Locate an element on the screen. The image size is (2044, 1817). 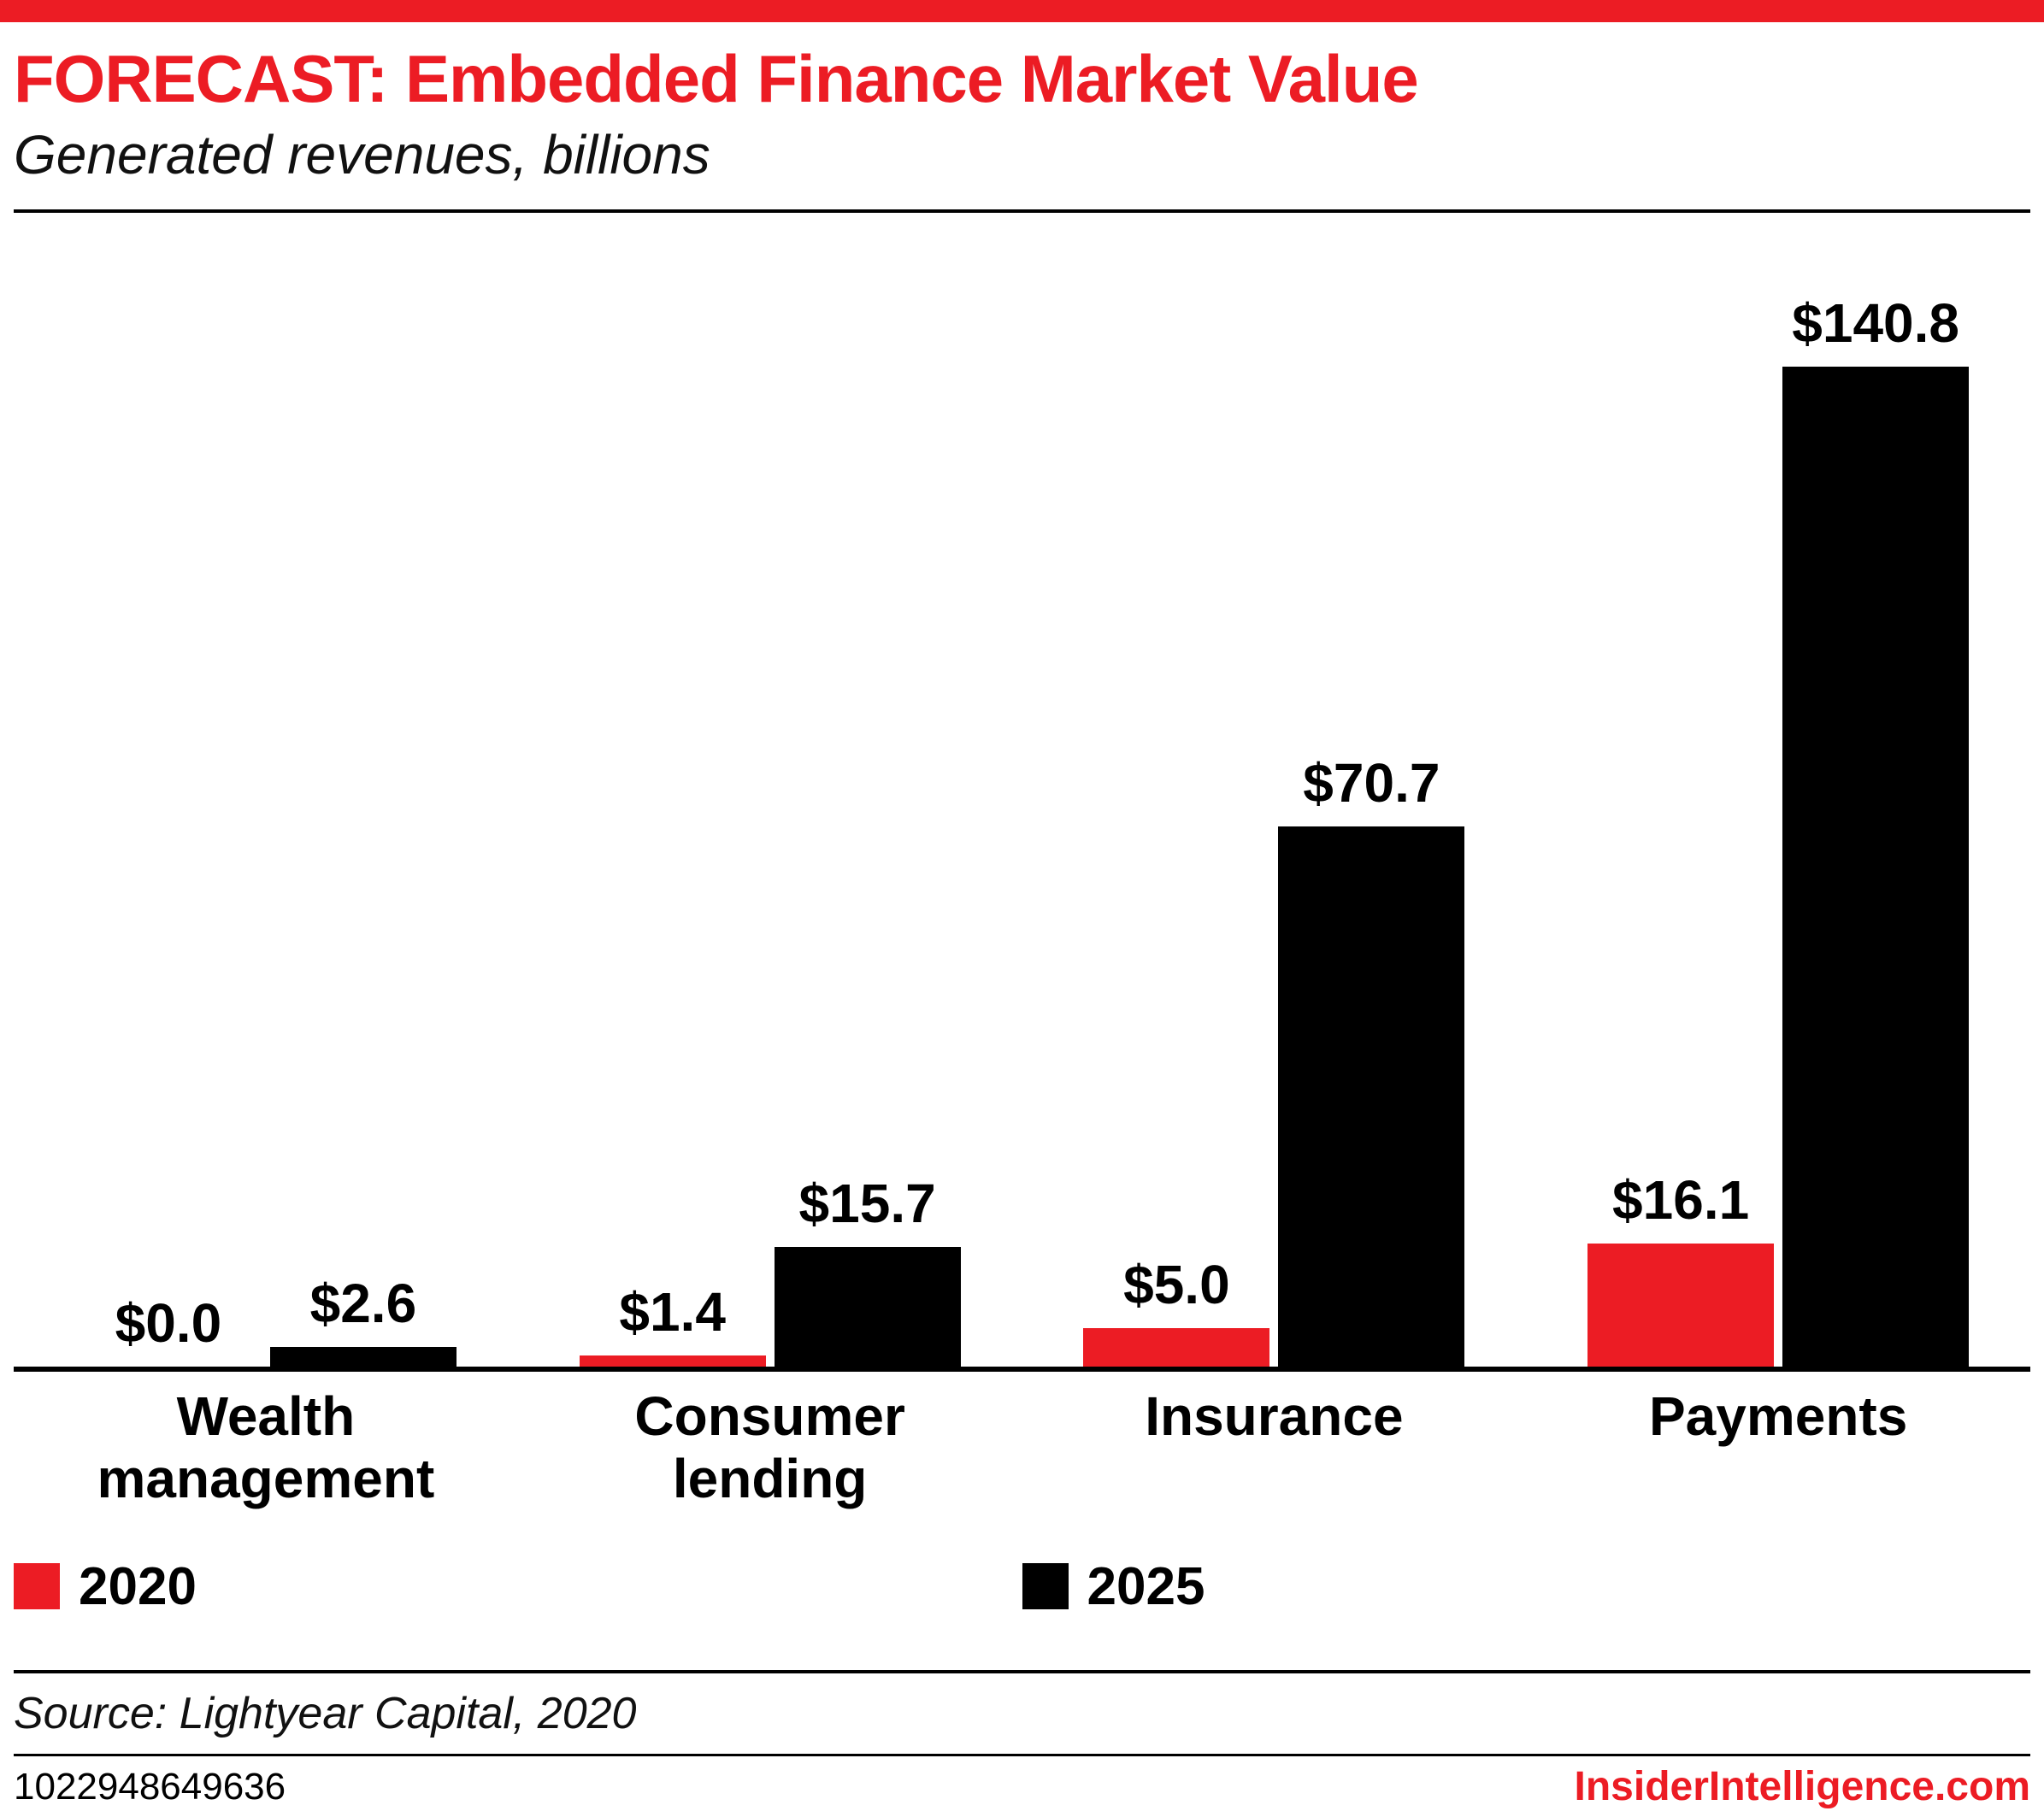
bar-rect-2025-payments is located at coordinates (1876, 866).